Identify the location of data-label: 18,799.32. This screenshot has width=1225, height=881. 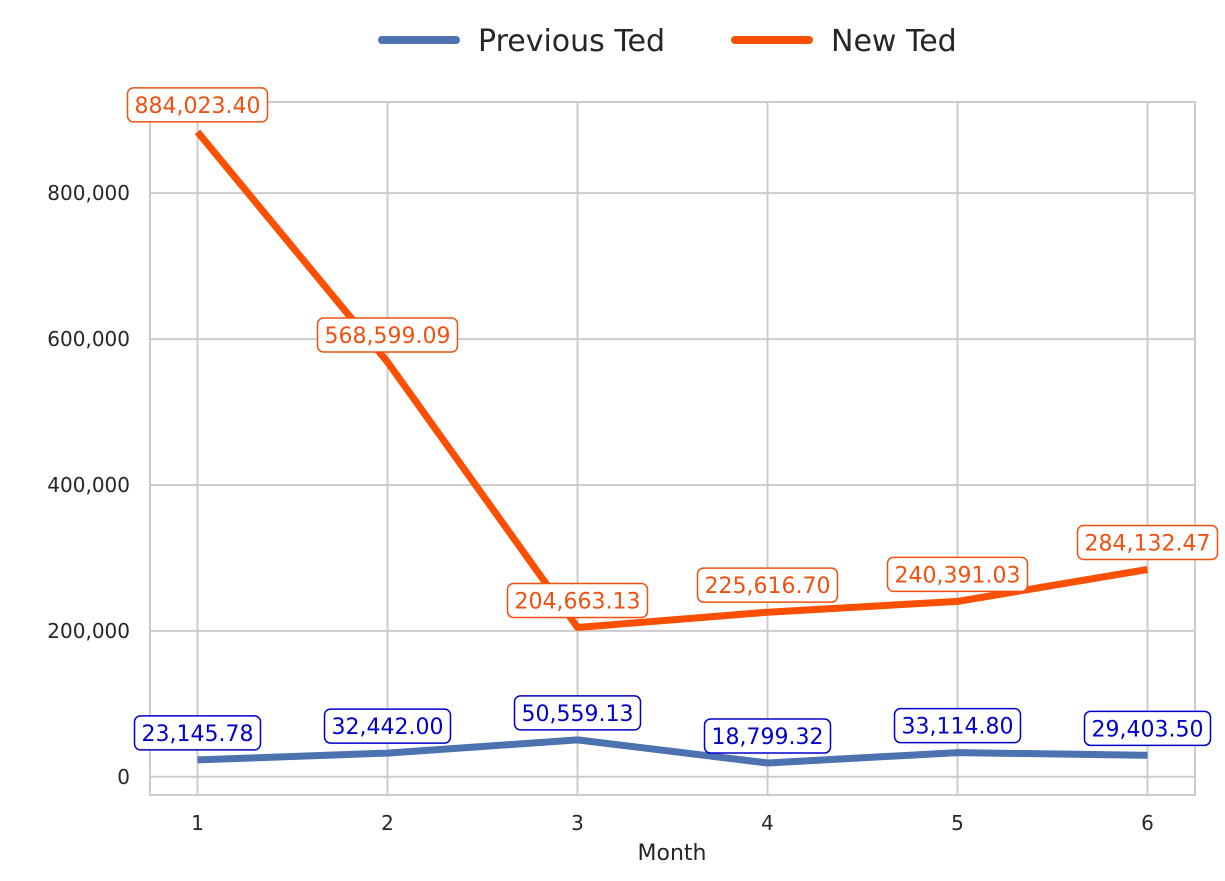
(767, 736).